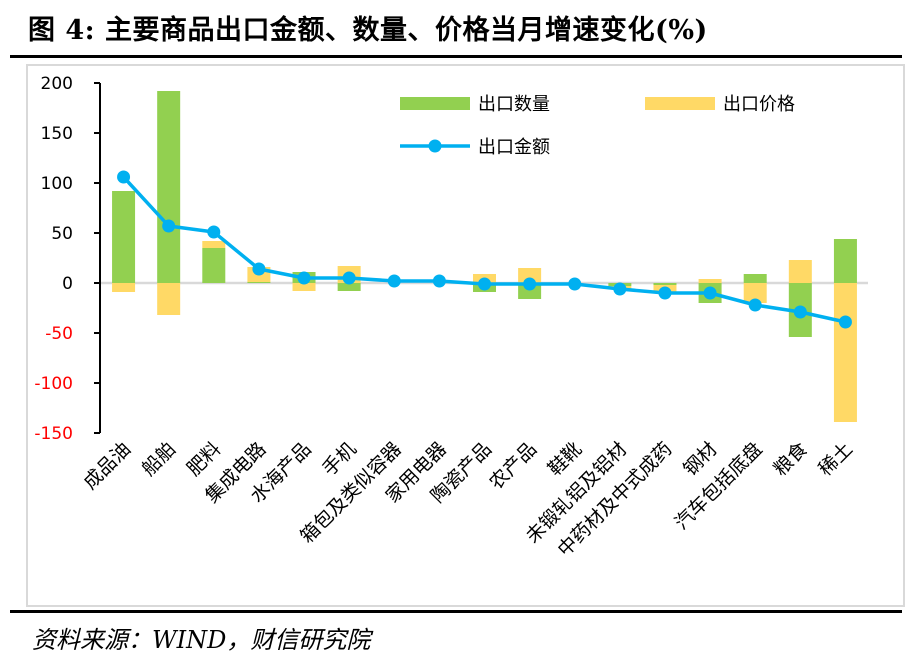  What do you see at coordinates (107, 466) in the screenshot?
I see `x-tick-label: 成品油` at bounding box center [107, 466].